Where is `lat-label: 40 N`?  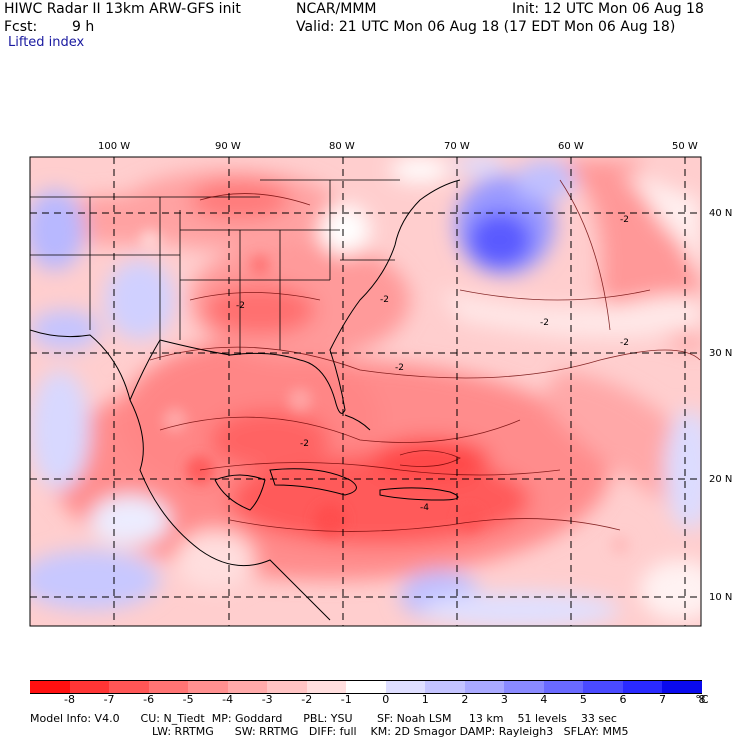 lat-label: 40 N is located at coordinates (721, 213).